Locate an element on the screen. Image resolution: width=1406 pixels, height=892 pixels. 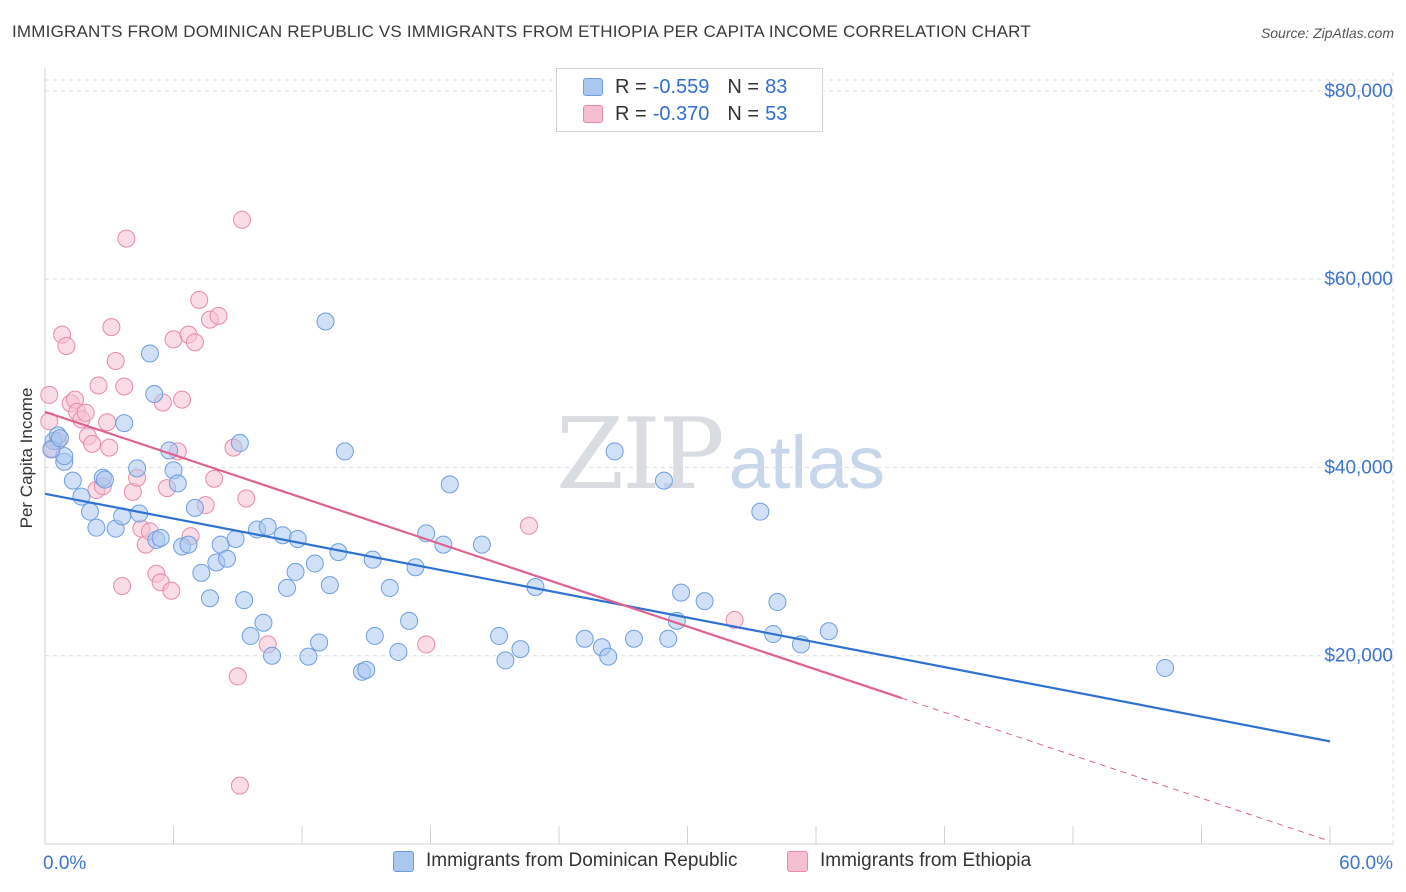
legend-label-dominican: Immigrants from Dominican Republic is located at coordinates (582, 860).